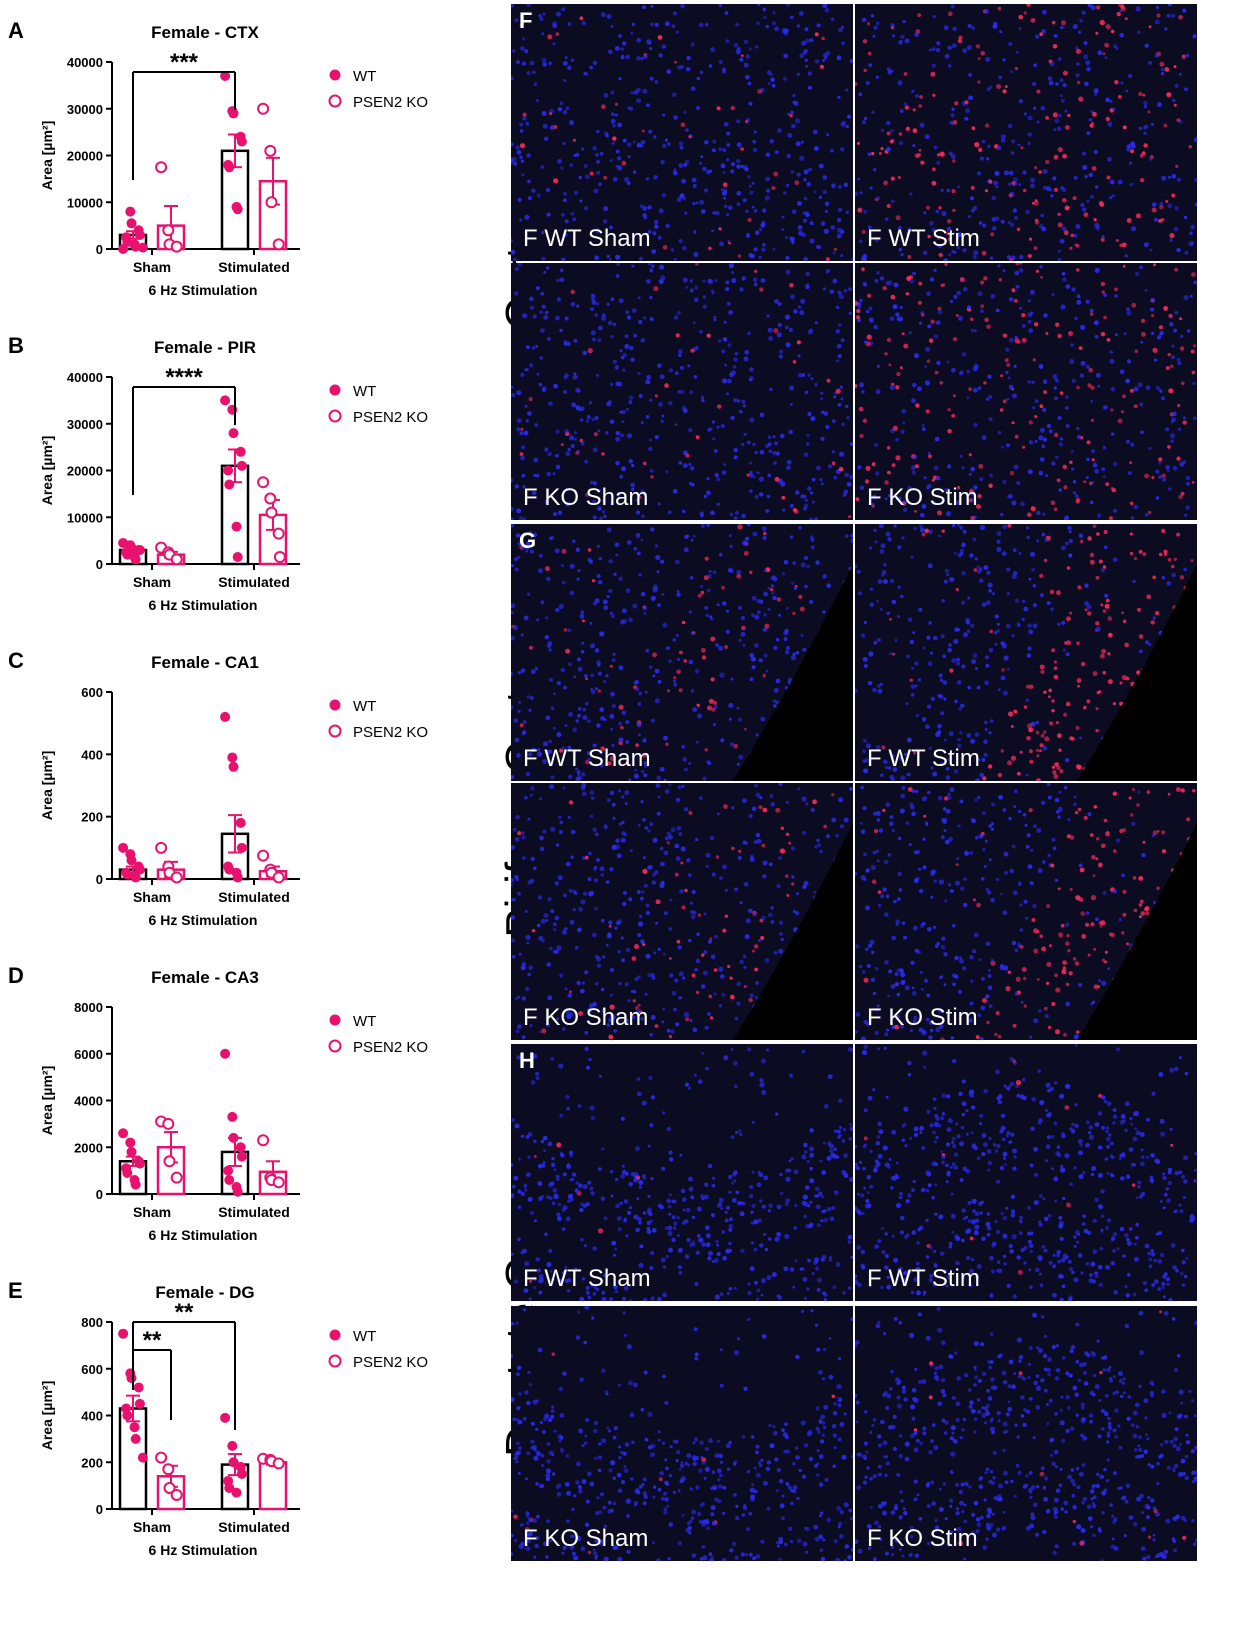  Describe the element at coordinates (92, 1416) in the screenshot. I see `y-tick-label: 400` at that location.